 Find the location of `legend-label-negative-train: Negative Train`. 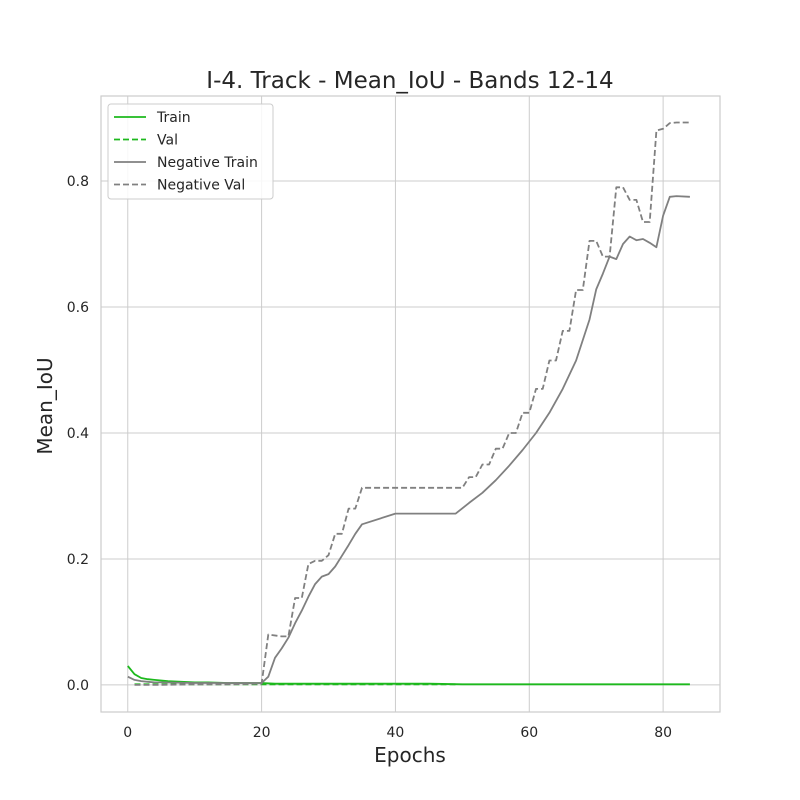

legend-label-negative-train: Negative Train is located at coordinates (207, 163).